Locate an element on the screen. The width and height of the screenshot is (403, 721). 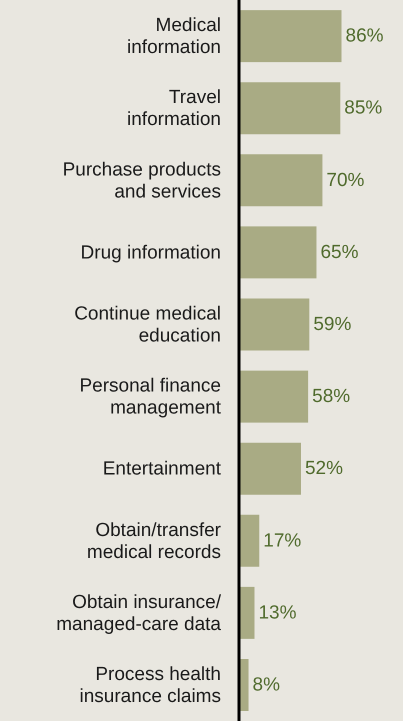
y-tick-label: Travel information is located at coordinates (174, 108).